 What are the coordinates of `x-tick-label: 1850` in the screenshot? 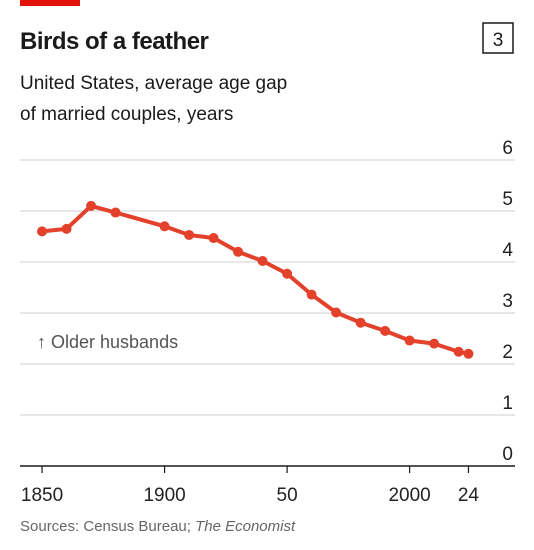 It's located at (42, 495).